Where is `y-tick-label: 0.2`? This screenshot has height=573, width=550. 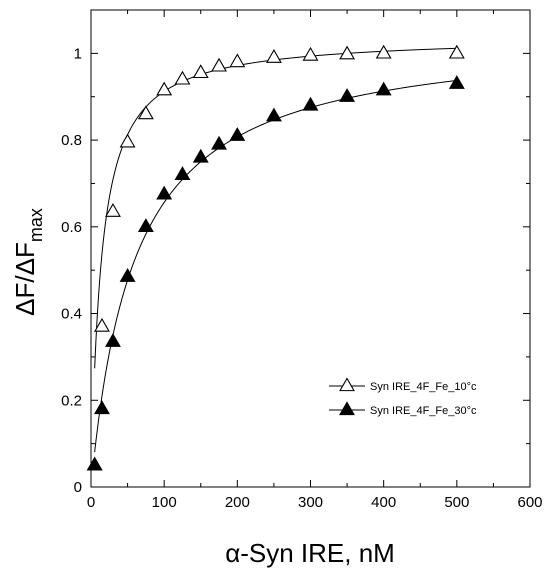
y-tick-label: 0.2 is located at coordinates (71, 400).